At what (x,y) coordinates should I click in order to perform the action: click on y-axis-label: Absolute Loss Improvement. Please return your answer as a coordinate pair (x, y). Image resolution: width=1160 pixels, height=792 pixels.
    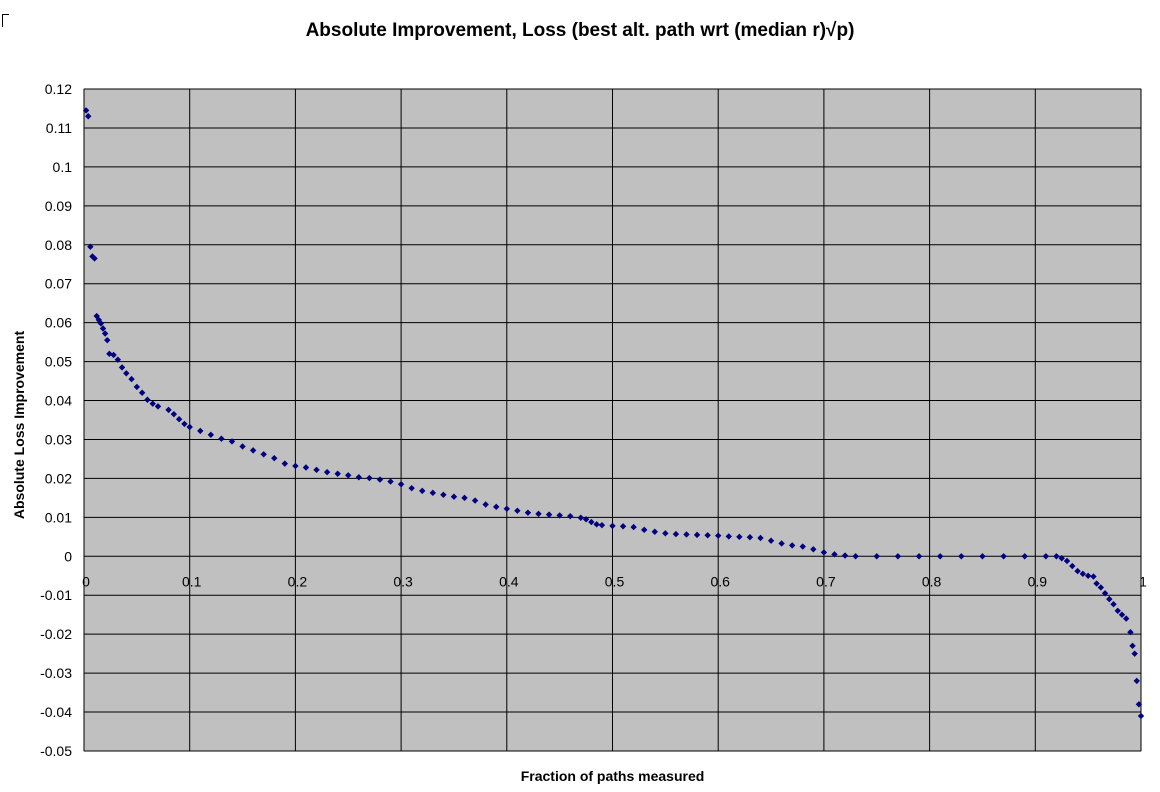
    Looking at the image, I should click on (19, 425).